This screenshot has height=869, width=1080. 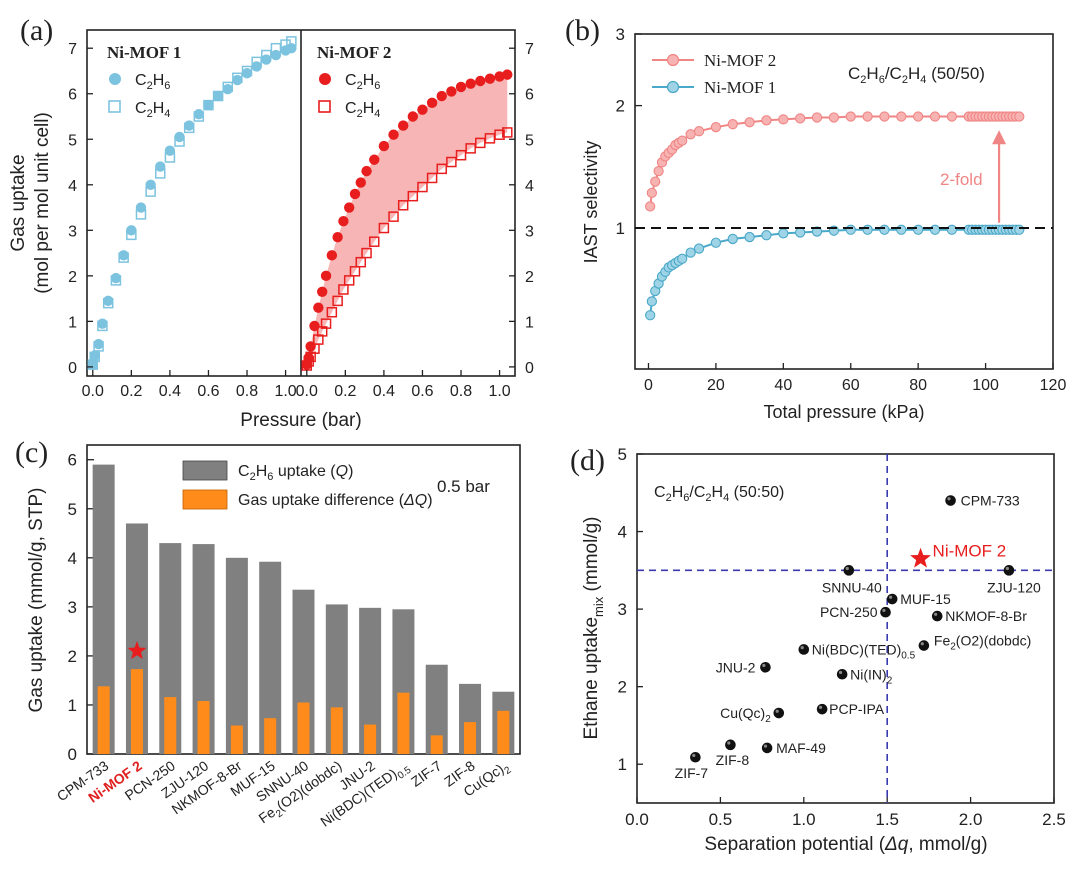 I want to click on panel-a-ytick-label-right: 1, so click(x=529, y=322).